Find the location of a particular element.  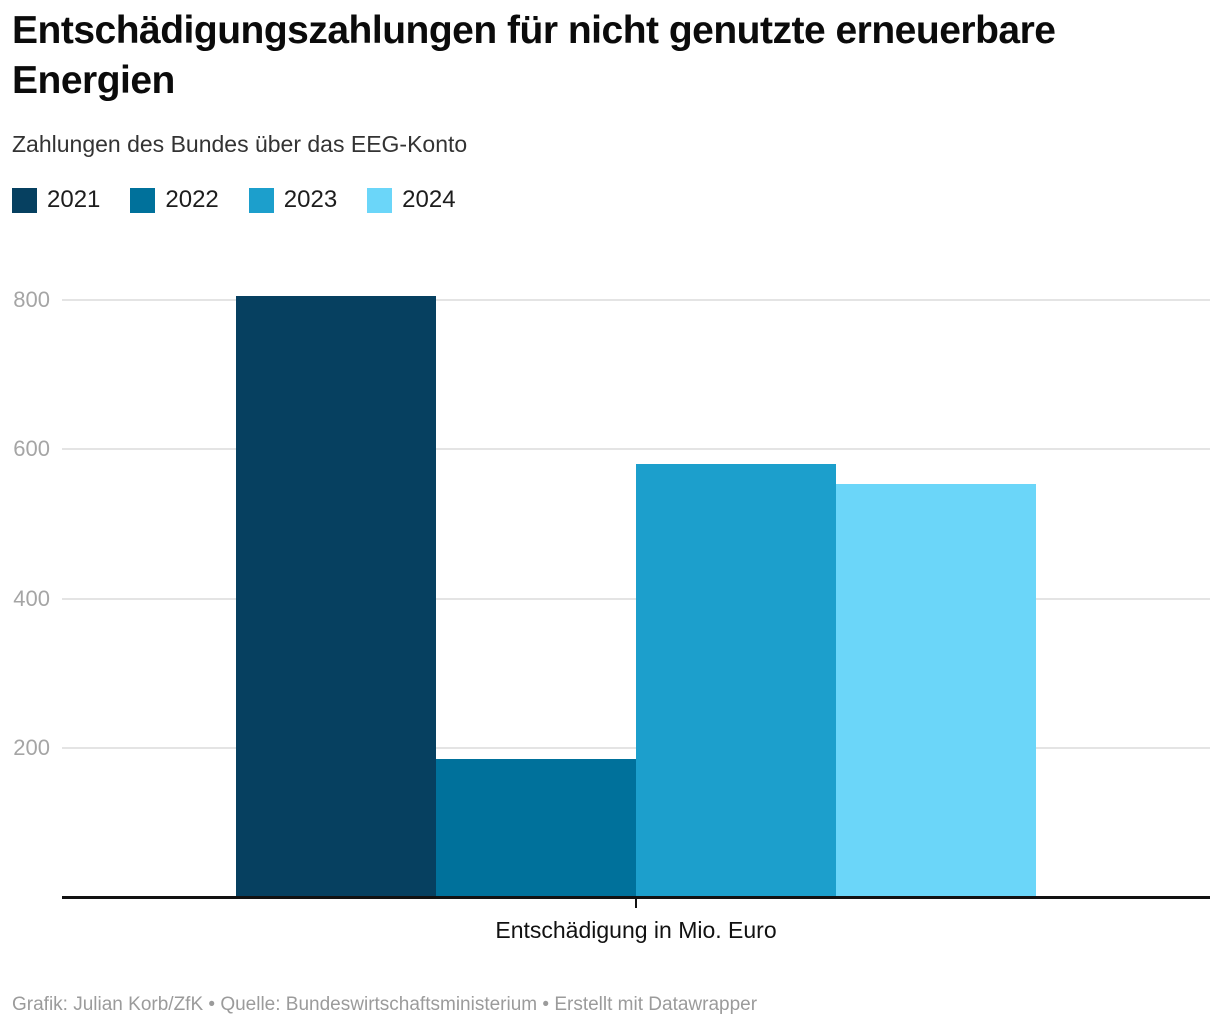

bar-2023 is located at coordinates (736, 680).